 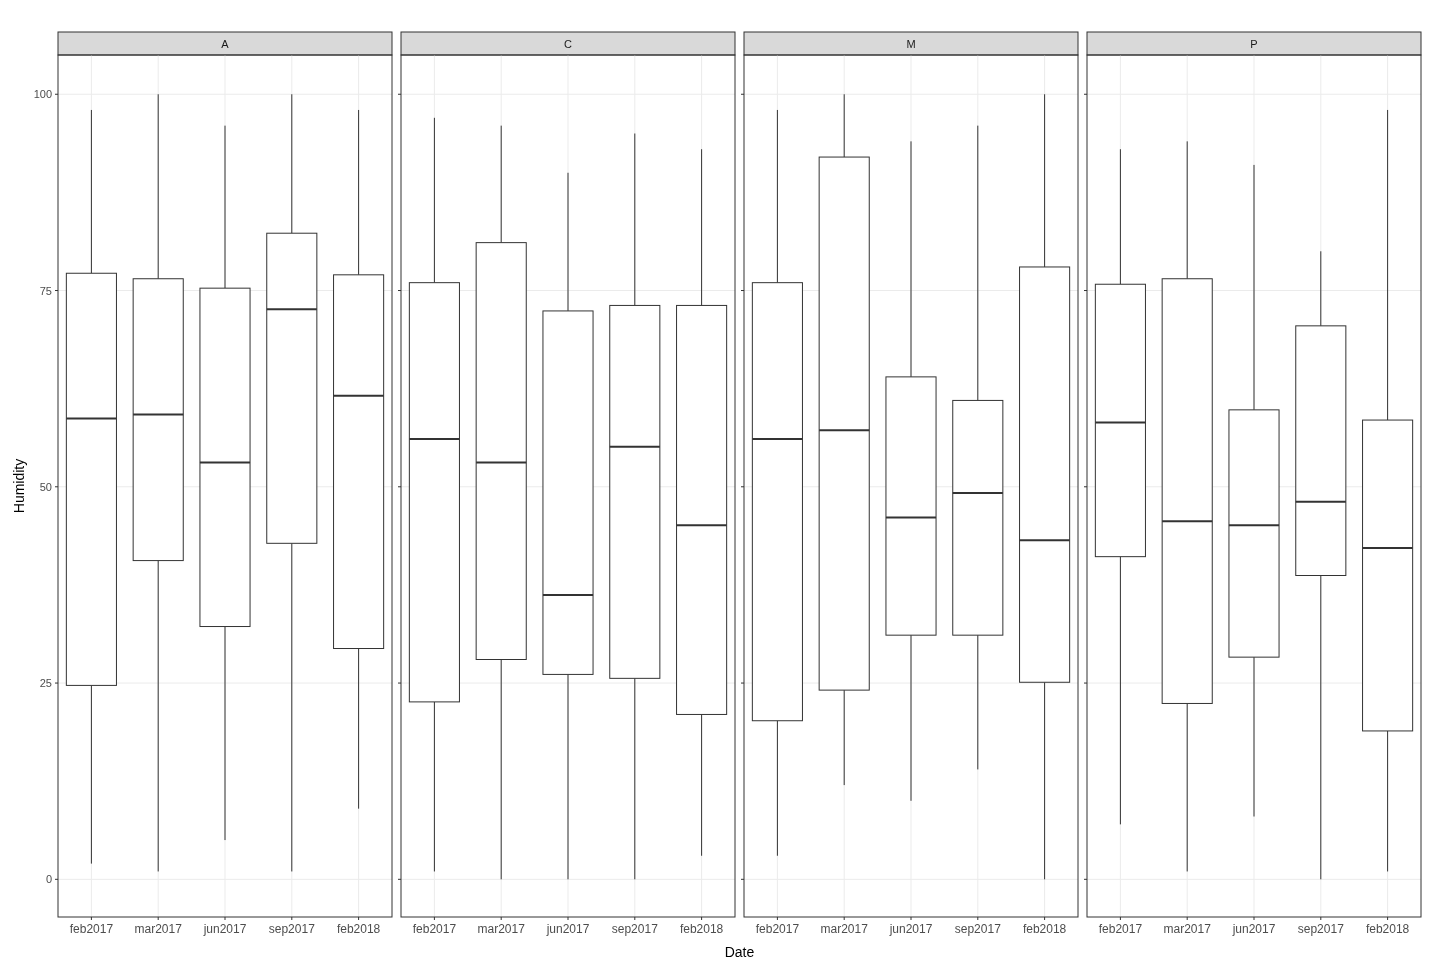 I want to click on chart-title: P, so click(x=1254, y=43).